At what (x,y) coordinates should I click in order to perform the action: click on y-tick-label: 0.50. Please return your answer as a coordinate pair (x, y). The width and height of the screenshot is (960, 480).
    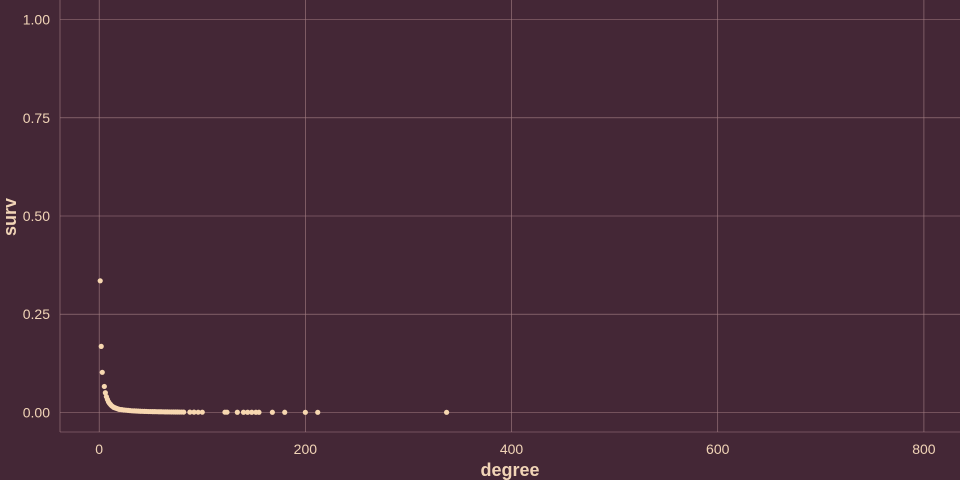
    Looking at the image, I should click on (36, 216).